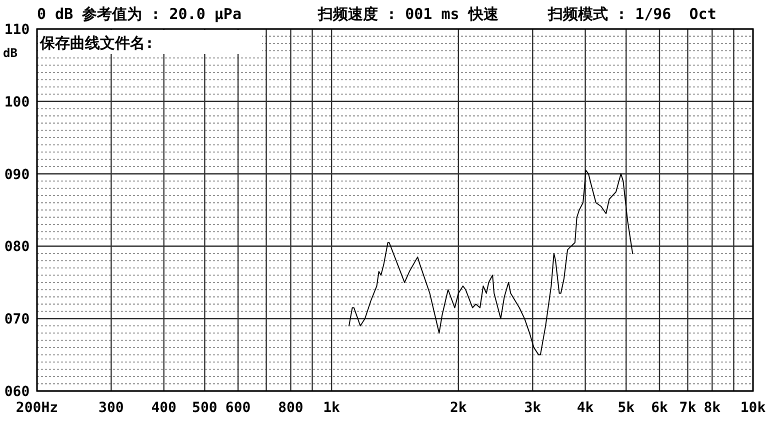  What do you see at coordinates (626, 408) in the screenshot?
I see `x-tick-label: 5k` at bounding box center [626, 408].